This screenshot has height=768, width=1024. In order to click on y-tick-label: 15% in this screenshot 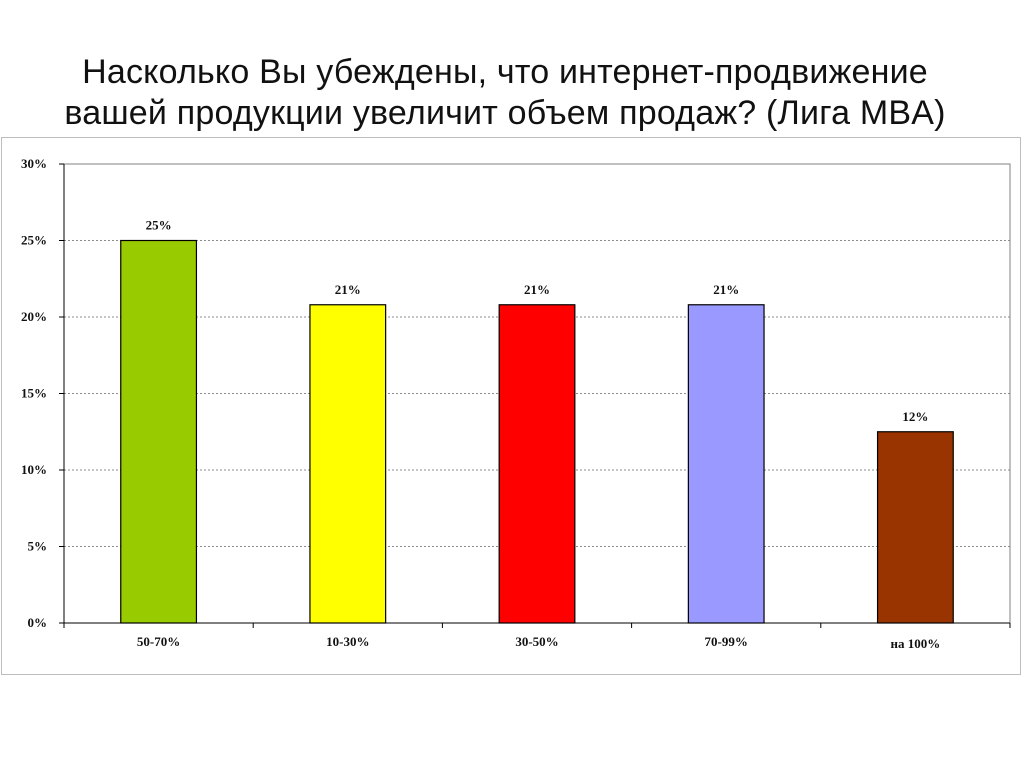, I will do `click(34, 393)`.